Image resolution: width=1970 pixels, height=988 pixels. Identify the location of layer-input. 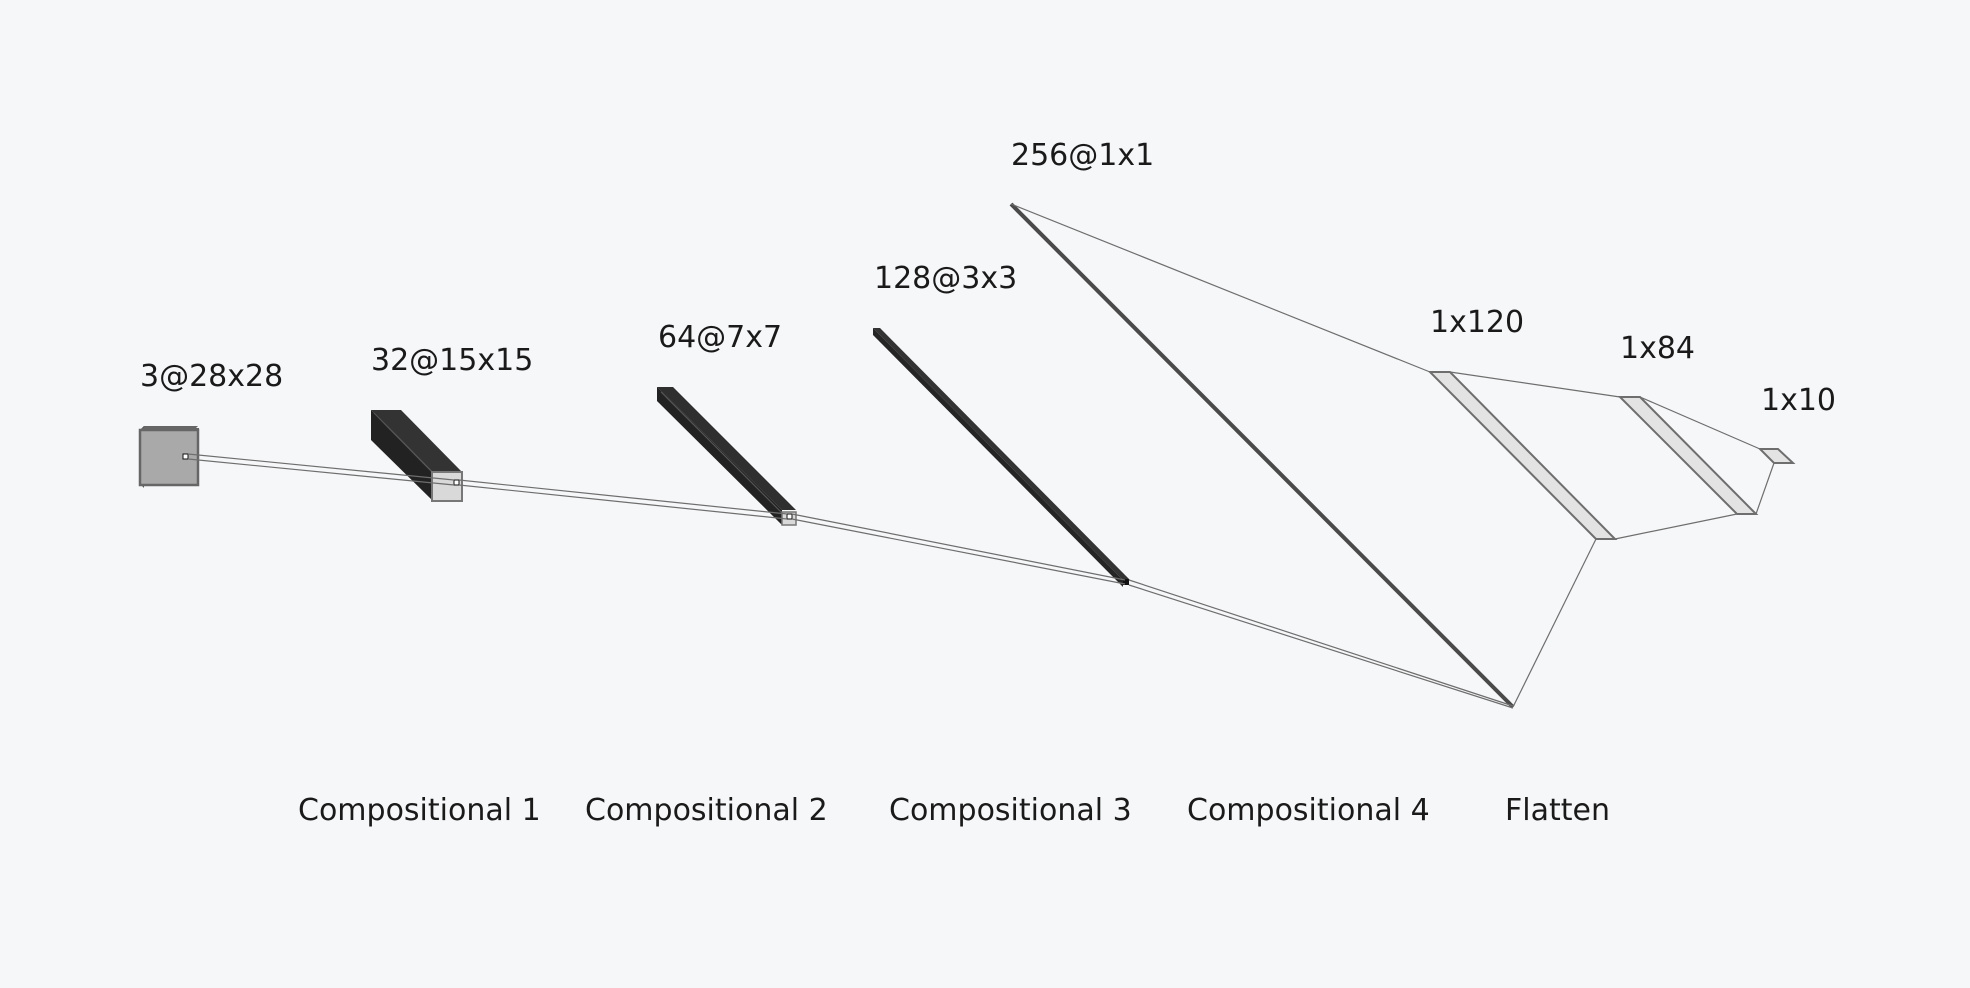
(169, 457).